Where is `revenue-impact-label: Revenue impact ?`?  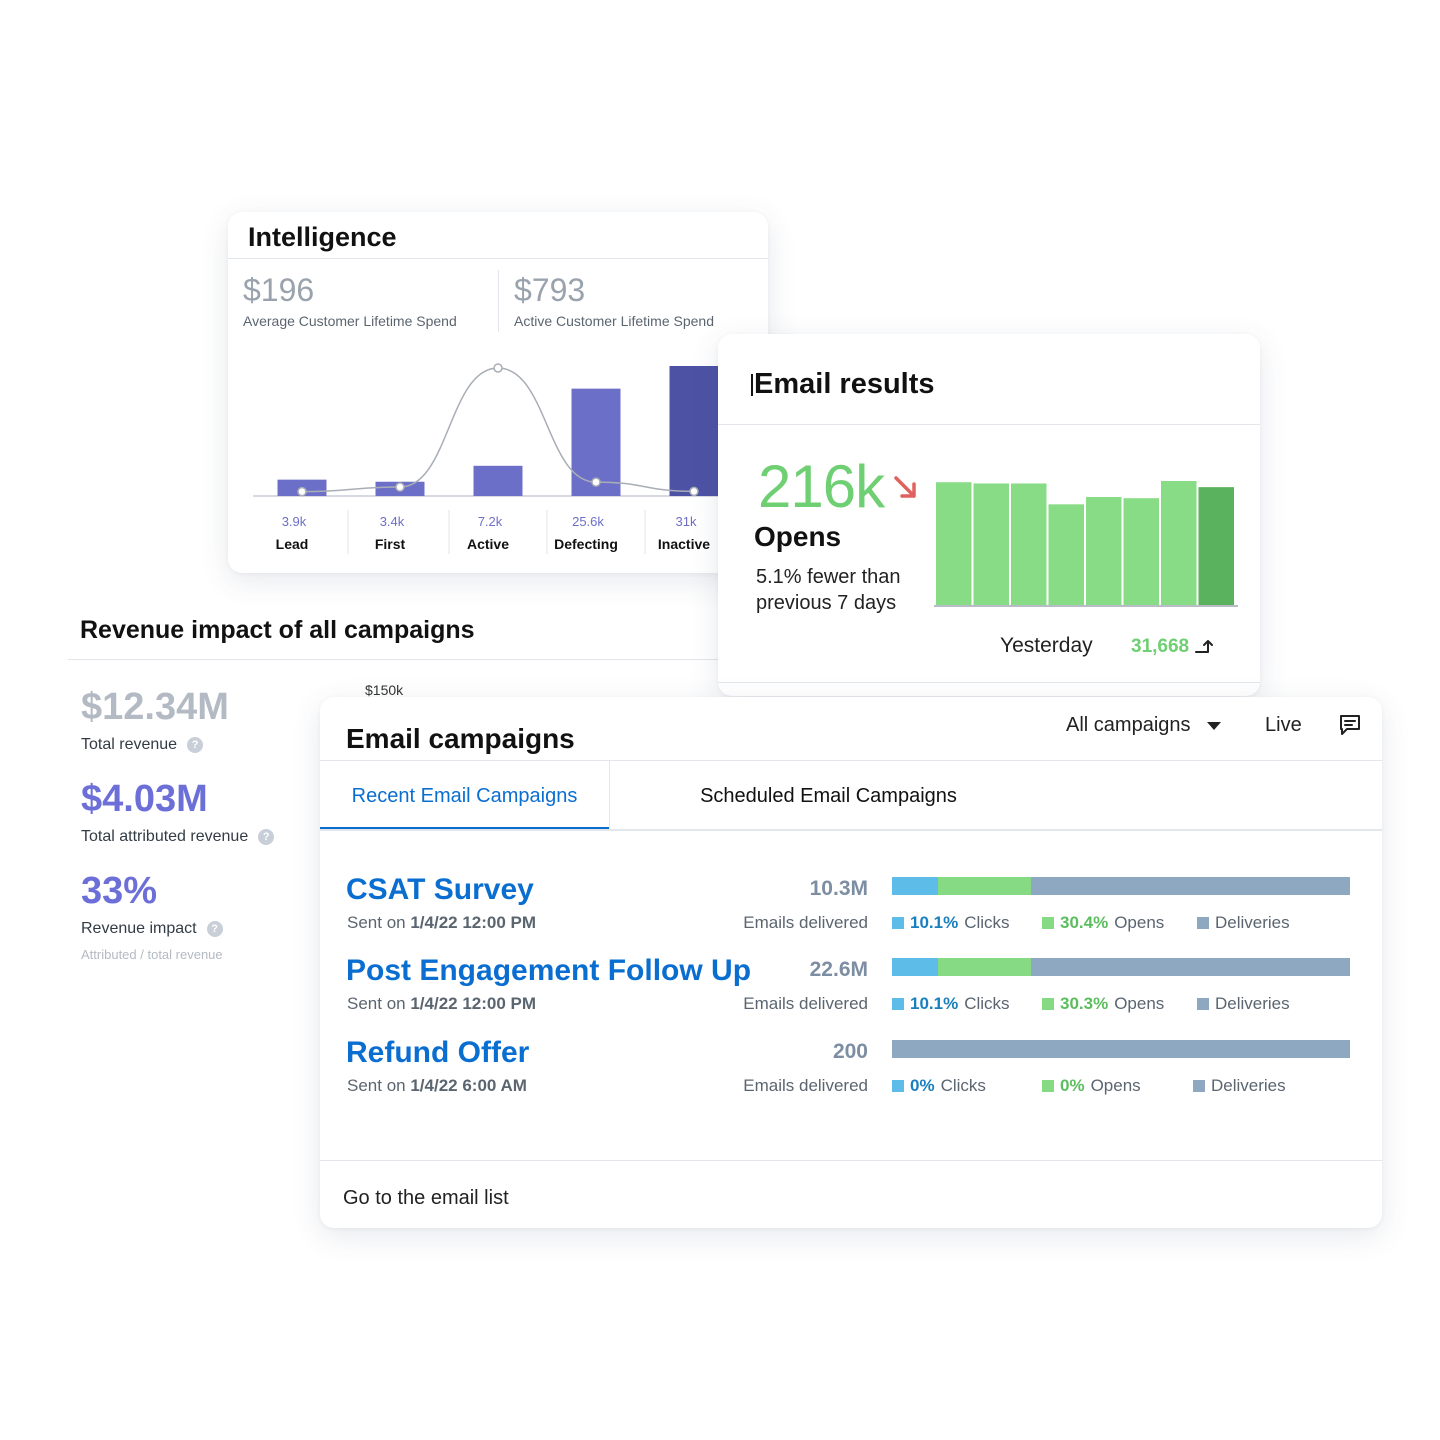 revenue-impact-label: Revenue impact ? is located at coordinates (152, 929).